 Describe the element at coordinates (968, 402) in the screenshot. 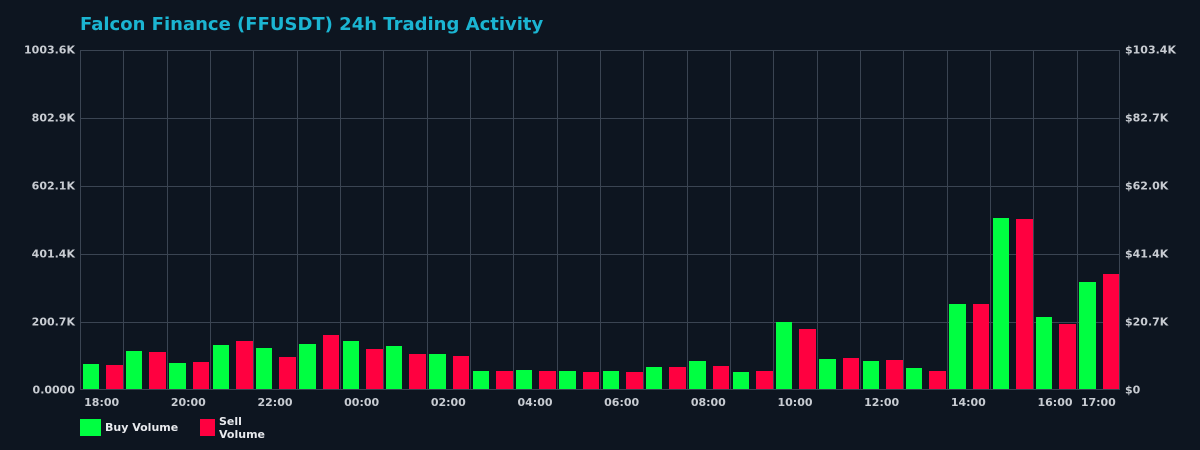

I see `x-tick-label: 14:00` at that location.